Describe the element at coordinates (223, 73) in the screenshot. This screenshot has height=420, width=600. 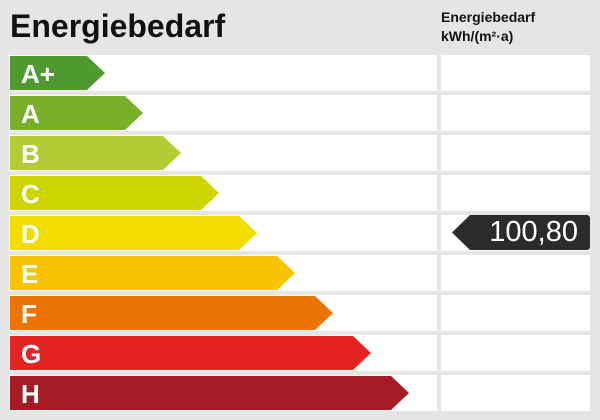
I see `energy-class-row: A+` at that location.